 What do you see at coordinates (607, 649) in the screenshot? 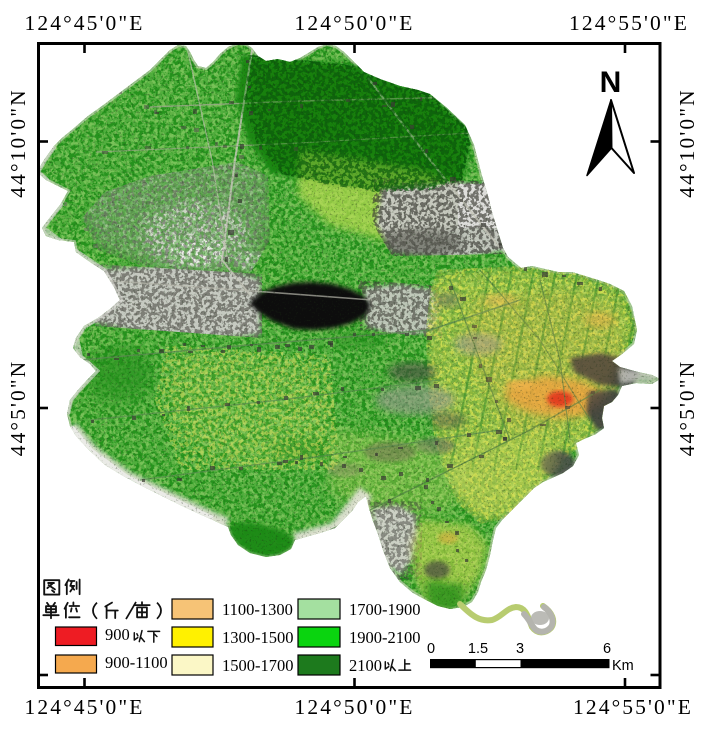
I see `svg-text: 6` at bounding box center [607, 649].